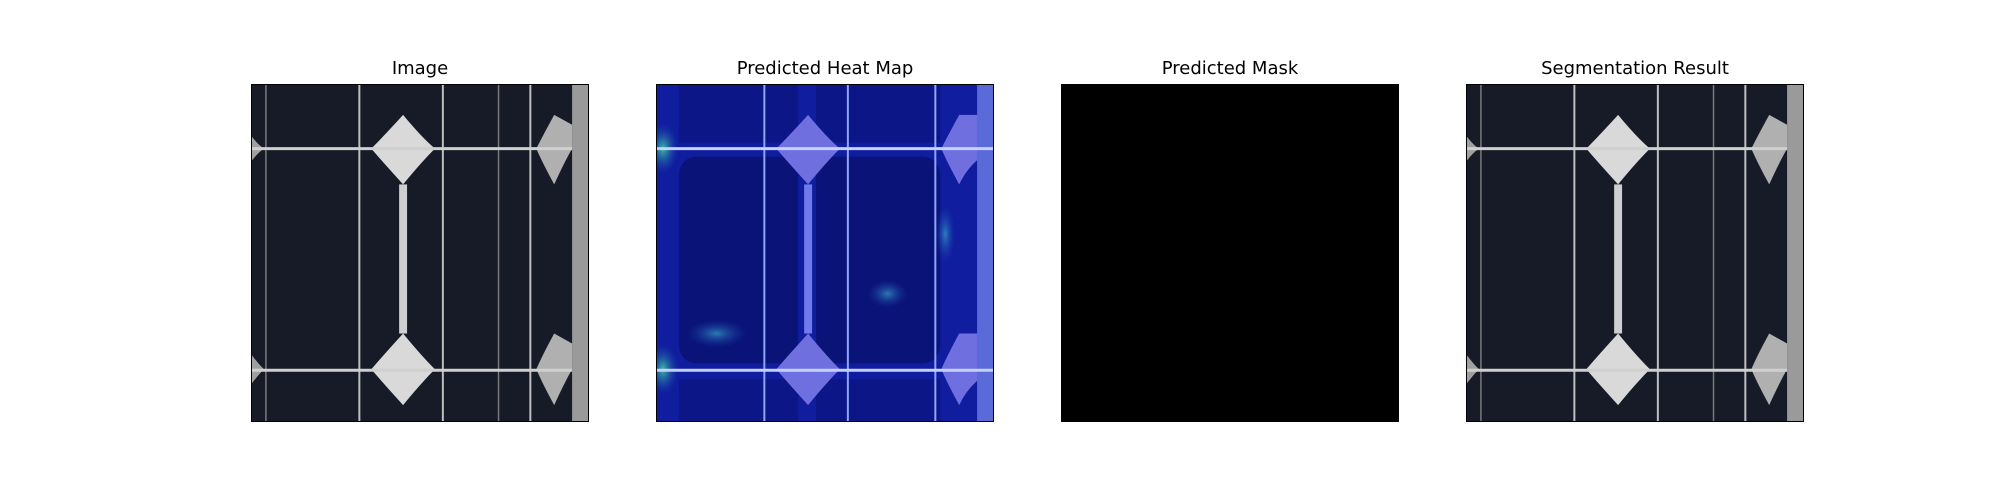 This screenshot has width=2000, height=500. I want to click on solar-cell-image, so click(420, 253).